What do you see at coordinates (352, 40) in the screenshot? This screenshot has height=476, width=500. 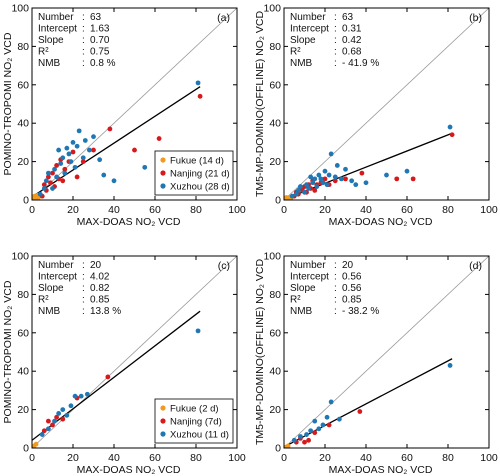 I see `stat-value: 0.42` at bounding box center [352, 40].